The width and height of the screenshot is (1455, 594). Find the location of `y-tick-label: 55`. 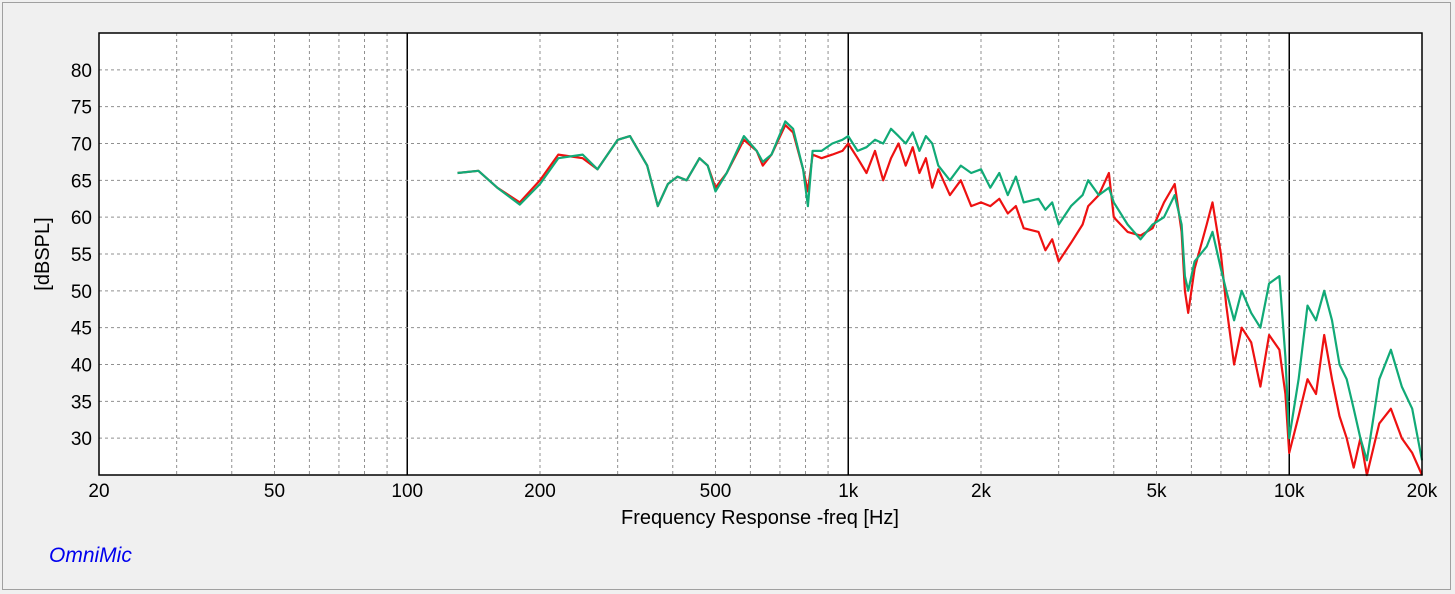

y-tick-label: 55 is located at coordinates (81, 255).